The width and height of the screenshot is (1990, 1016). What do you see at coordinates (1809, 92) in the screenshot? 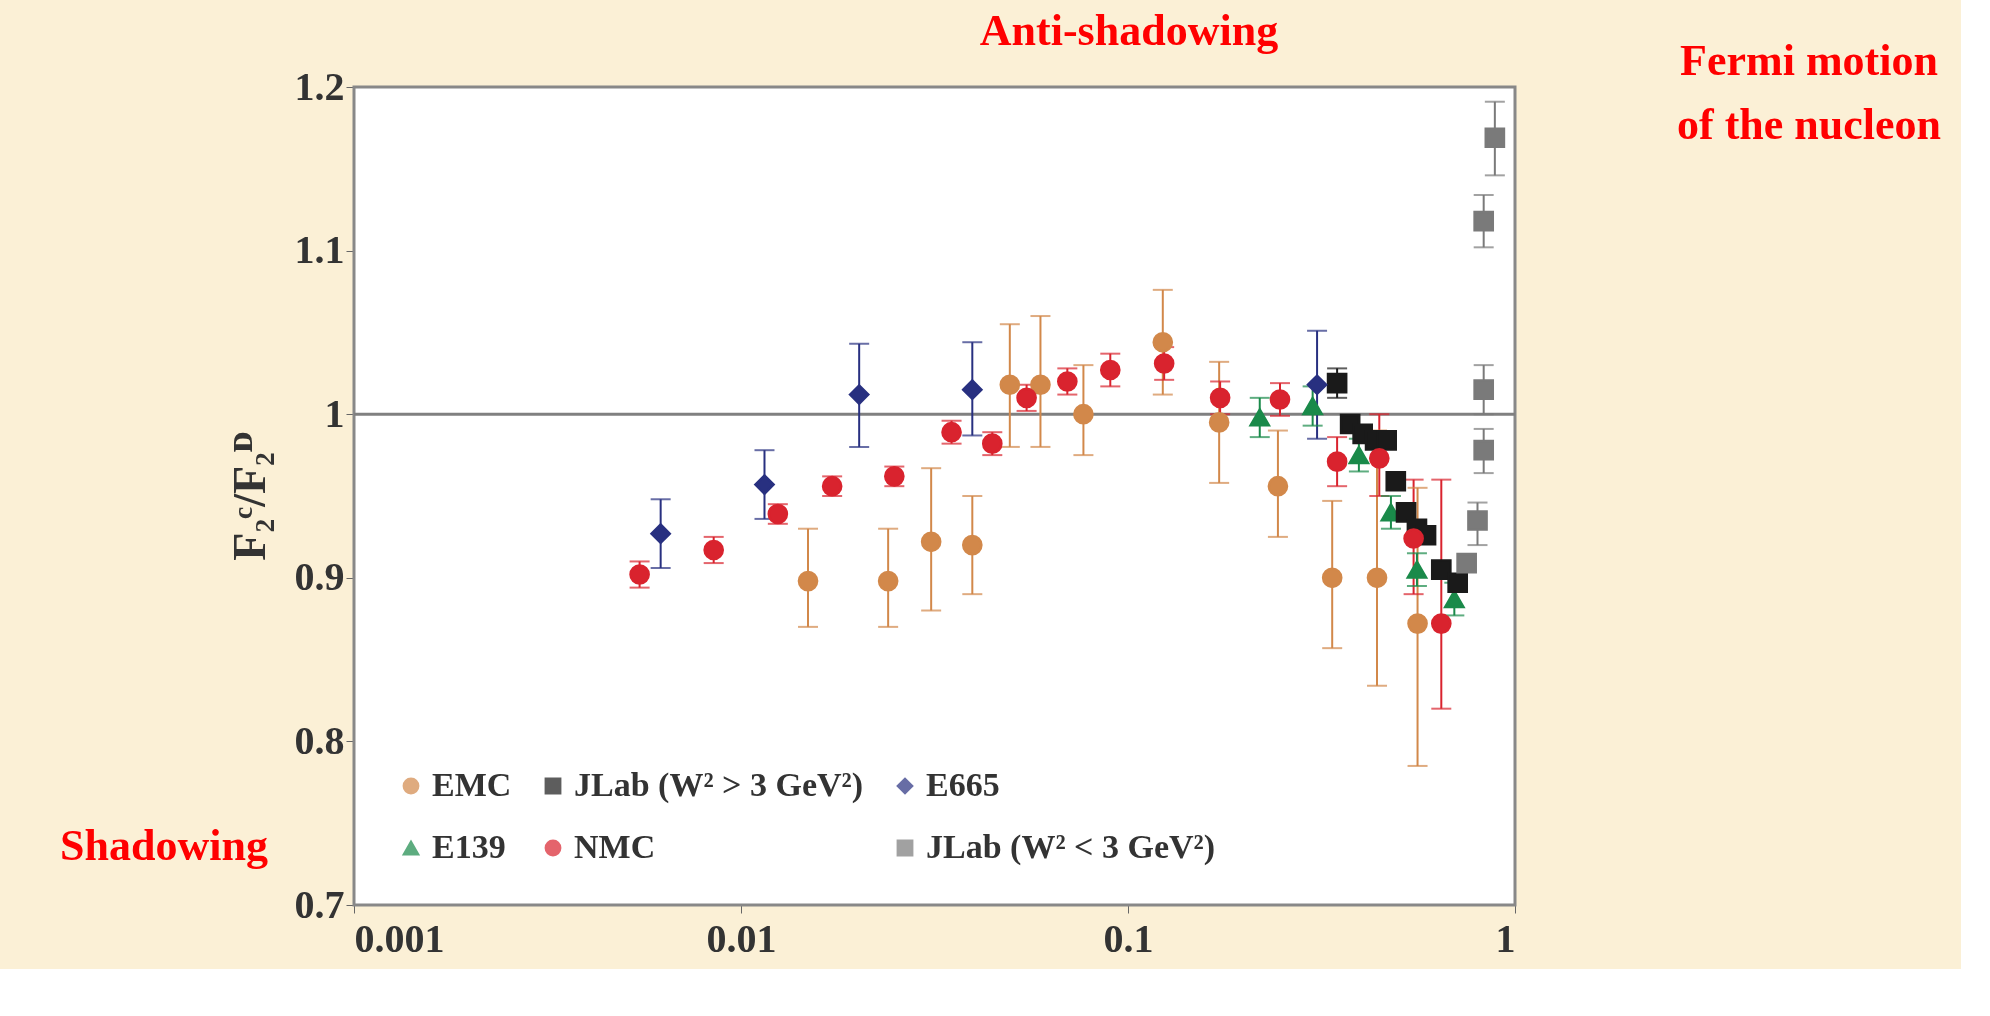
I see `text: Fermi motion of the nucleon` at bounding box center [1809, 92].